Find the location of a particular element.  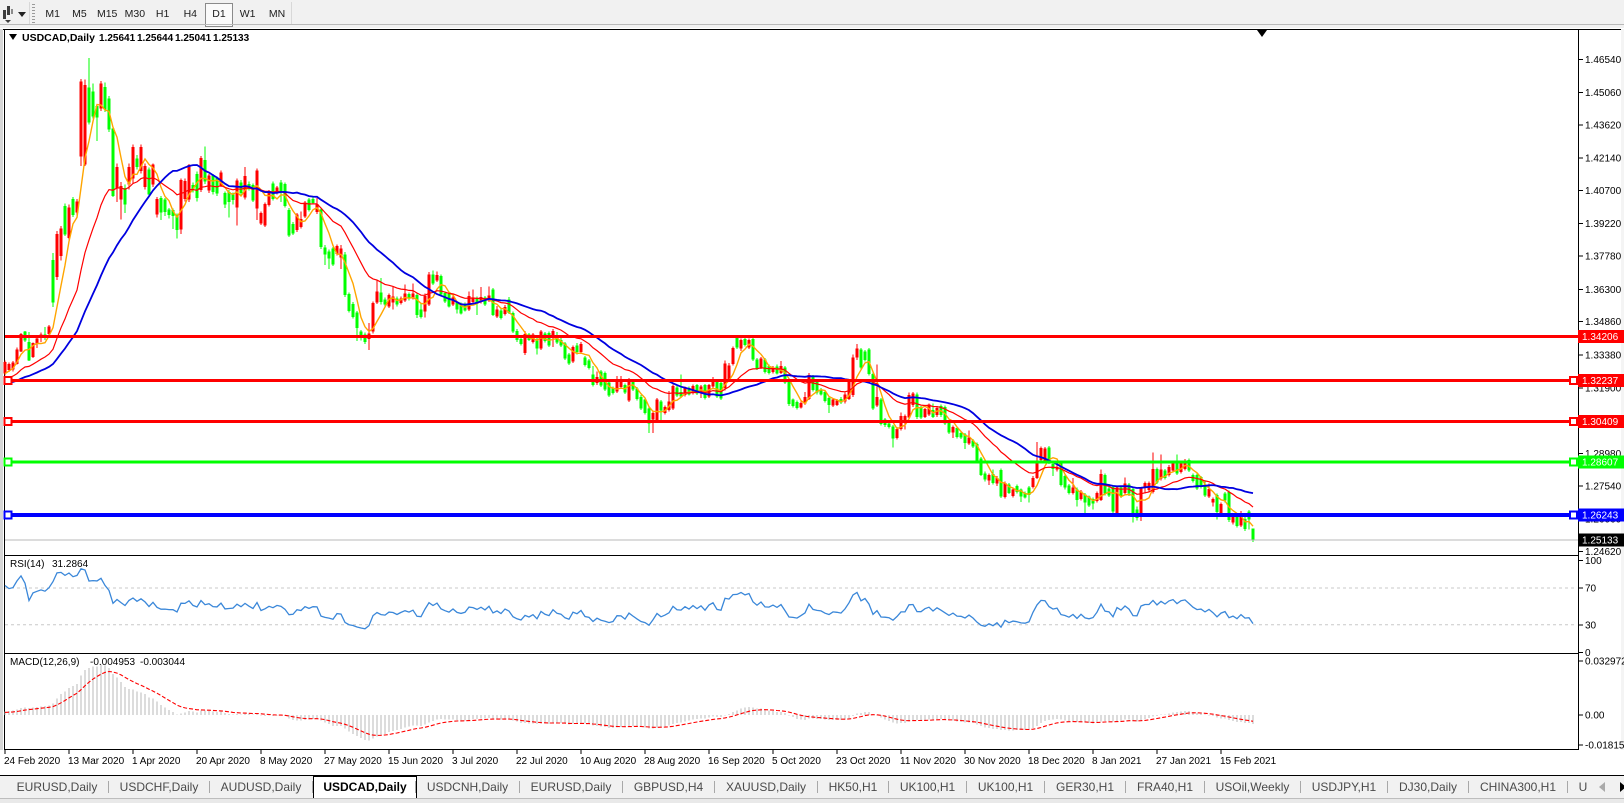

tab-scroll-right-icon is located at coordinates (1619, 787).